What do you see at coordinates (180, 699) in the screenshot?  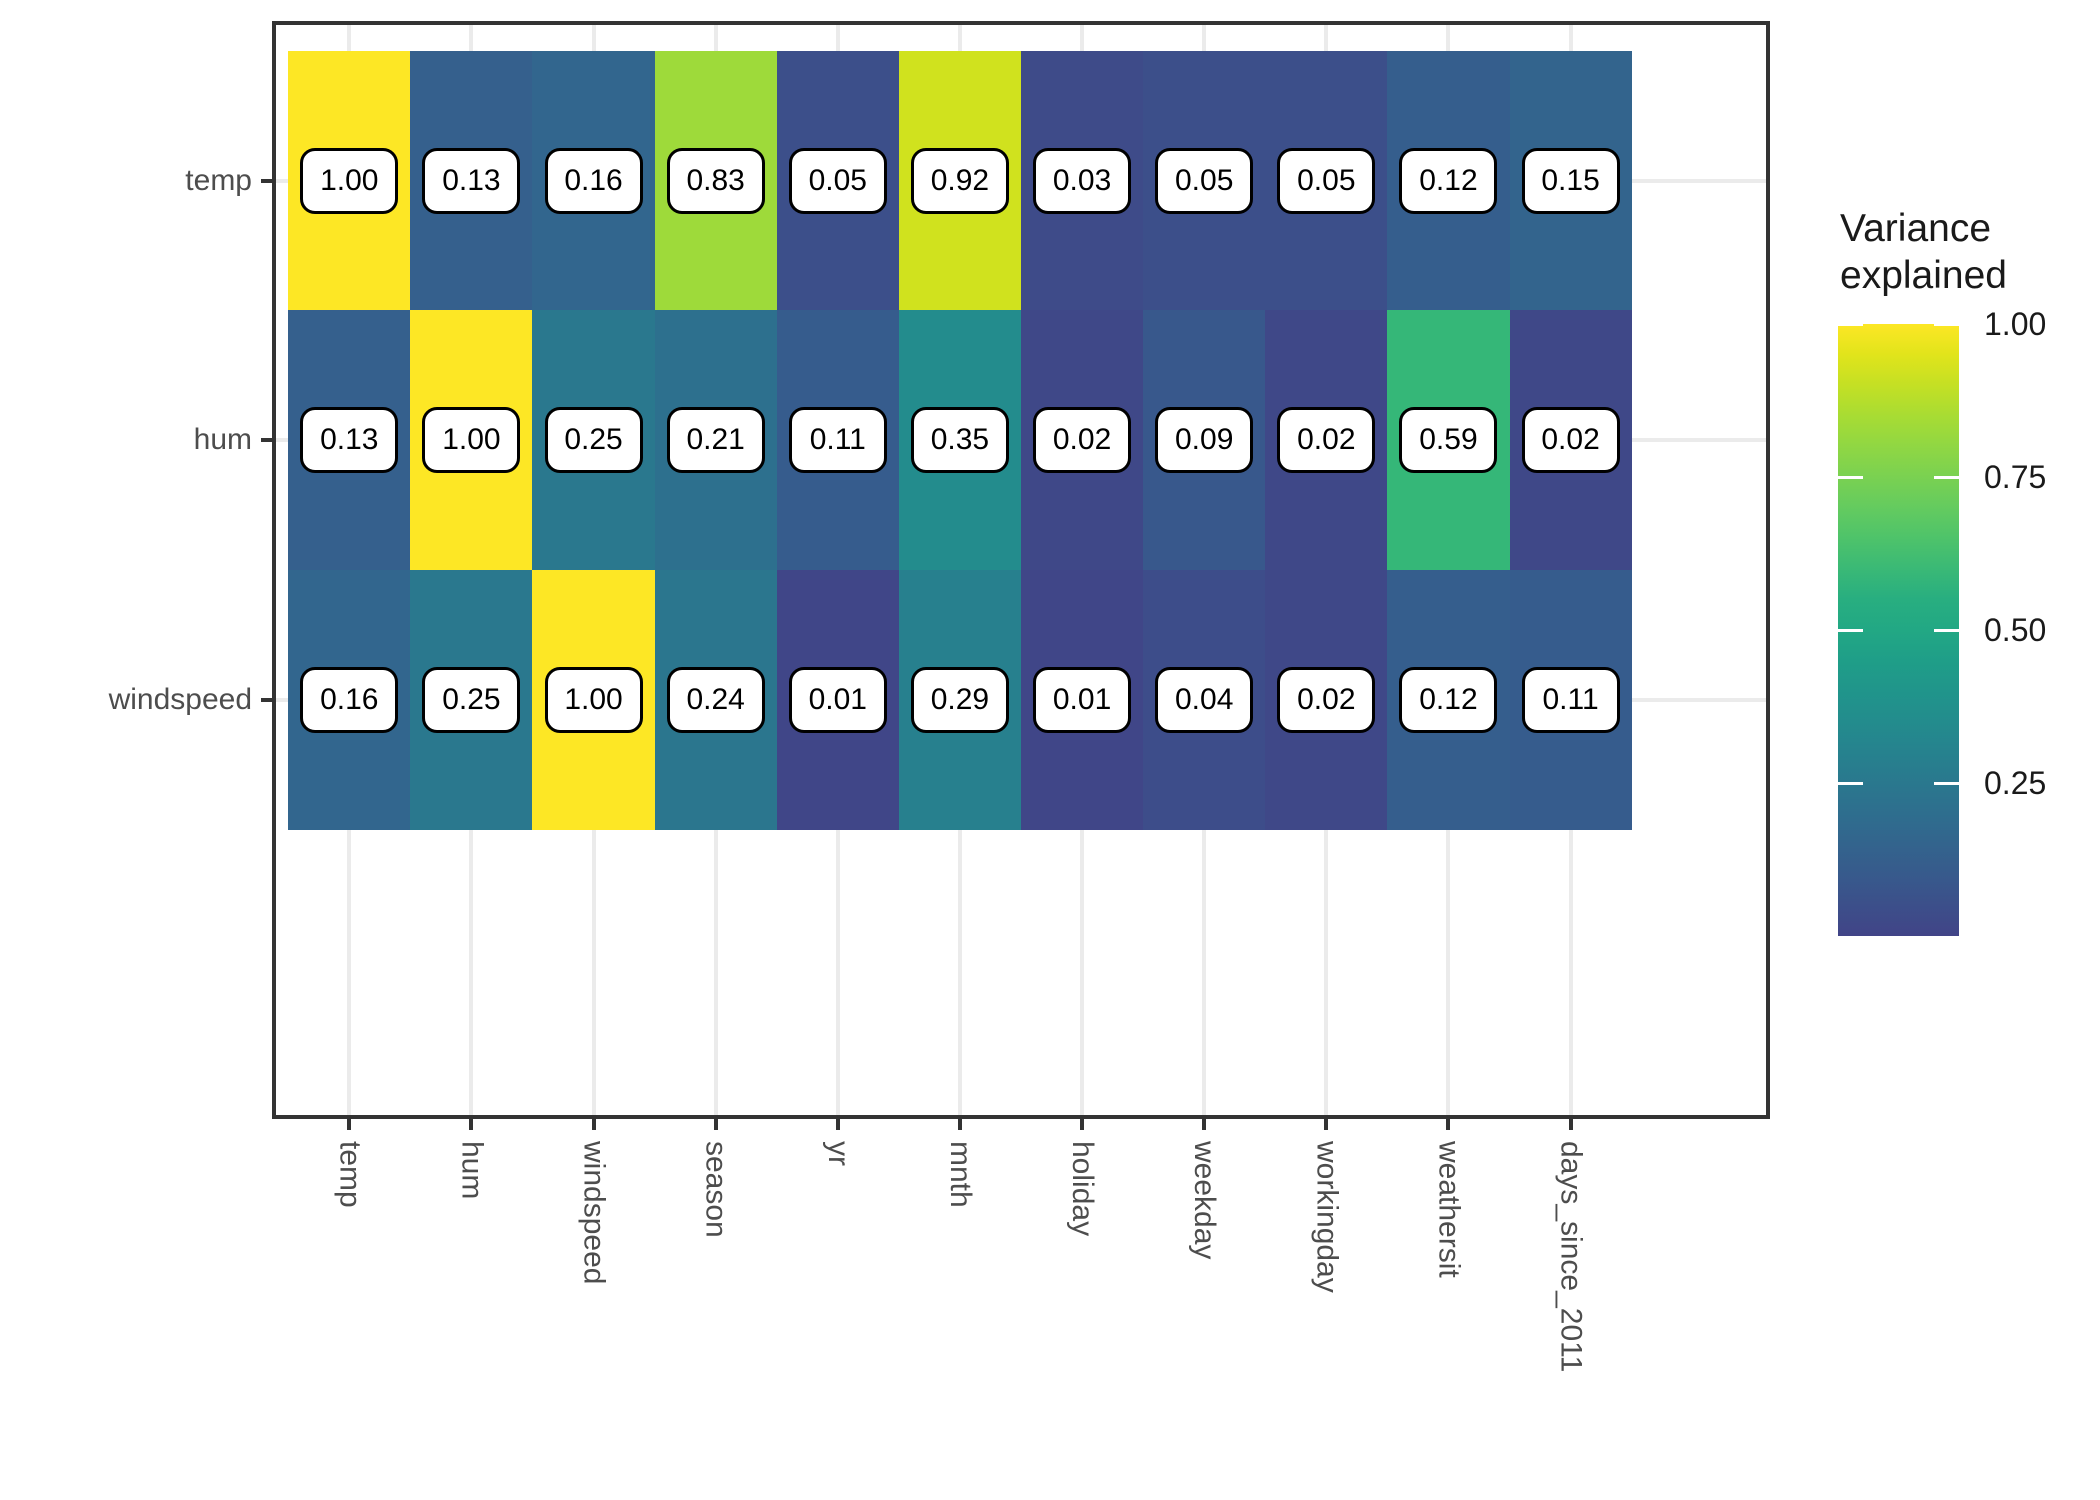 I see `y-axis-tick-label: windspeed` at bounding box center [180, 699].